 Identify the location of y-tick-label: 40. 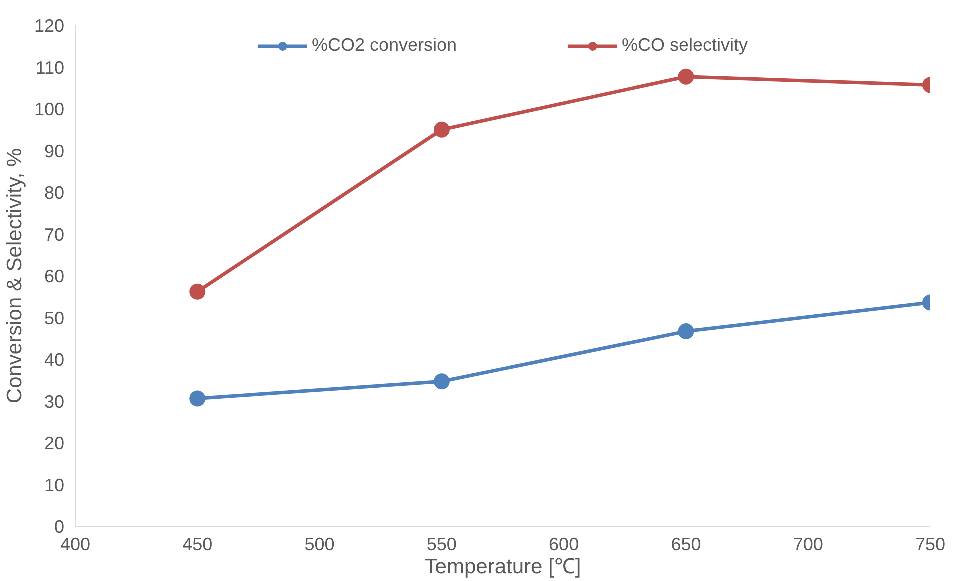
(54, 360).